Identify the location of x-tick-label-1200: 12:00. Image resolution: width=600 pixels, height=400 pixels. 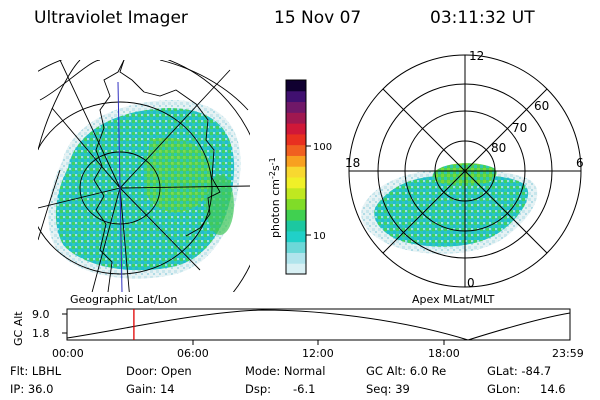
(318, 353).